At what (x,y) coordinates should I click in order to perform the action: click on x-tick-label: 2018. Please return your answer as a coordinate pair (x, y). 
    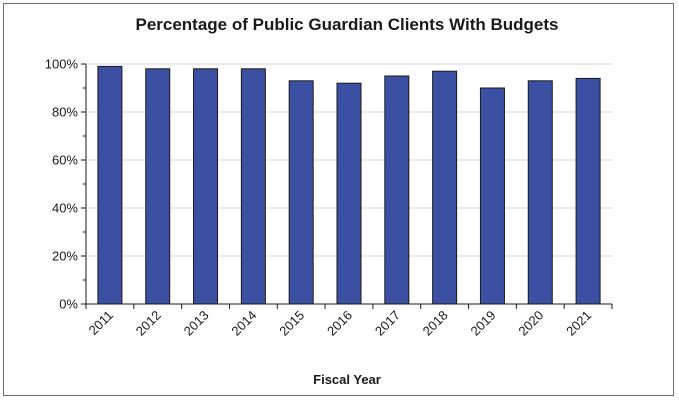
    Looking at the image, I should click on (435, 323).